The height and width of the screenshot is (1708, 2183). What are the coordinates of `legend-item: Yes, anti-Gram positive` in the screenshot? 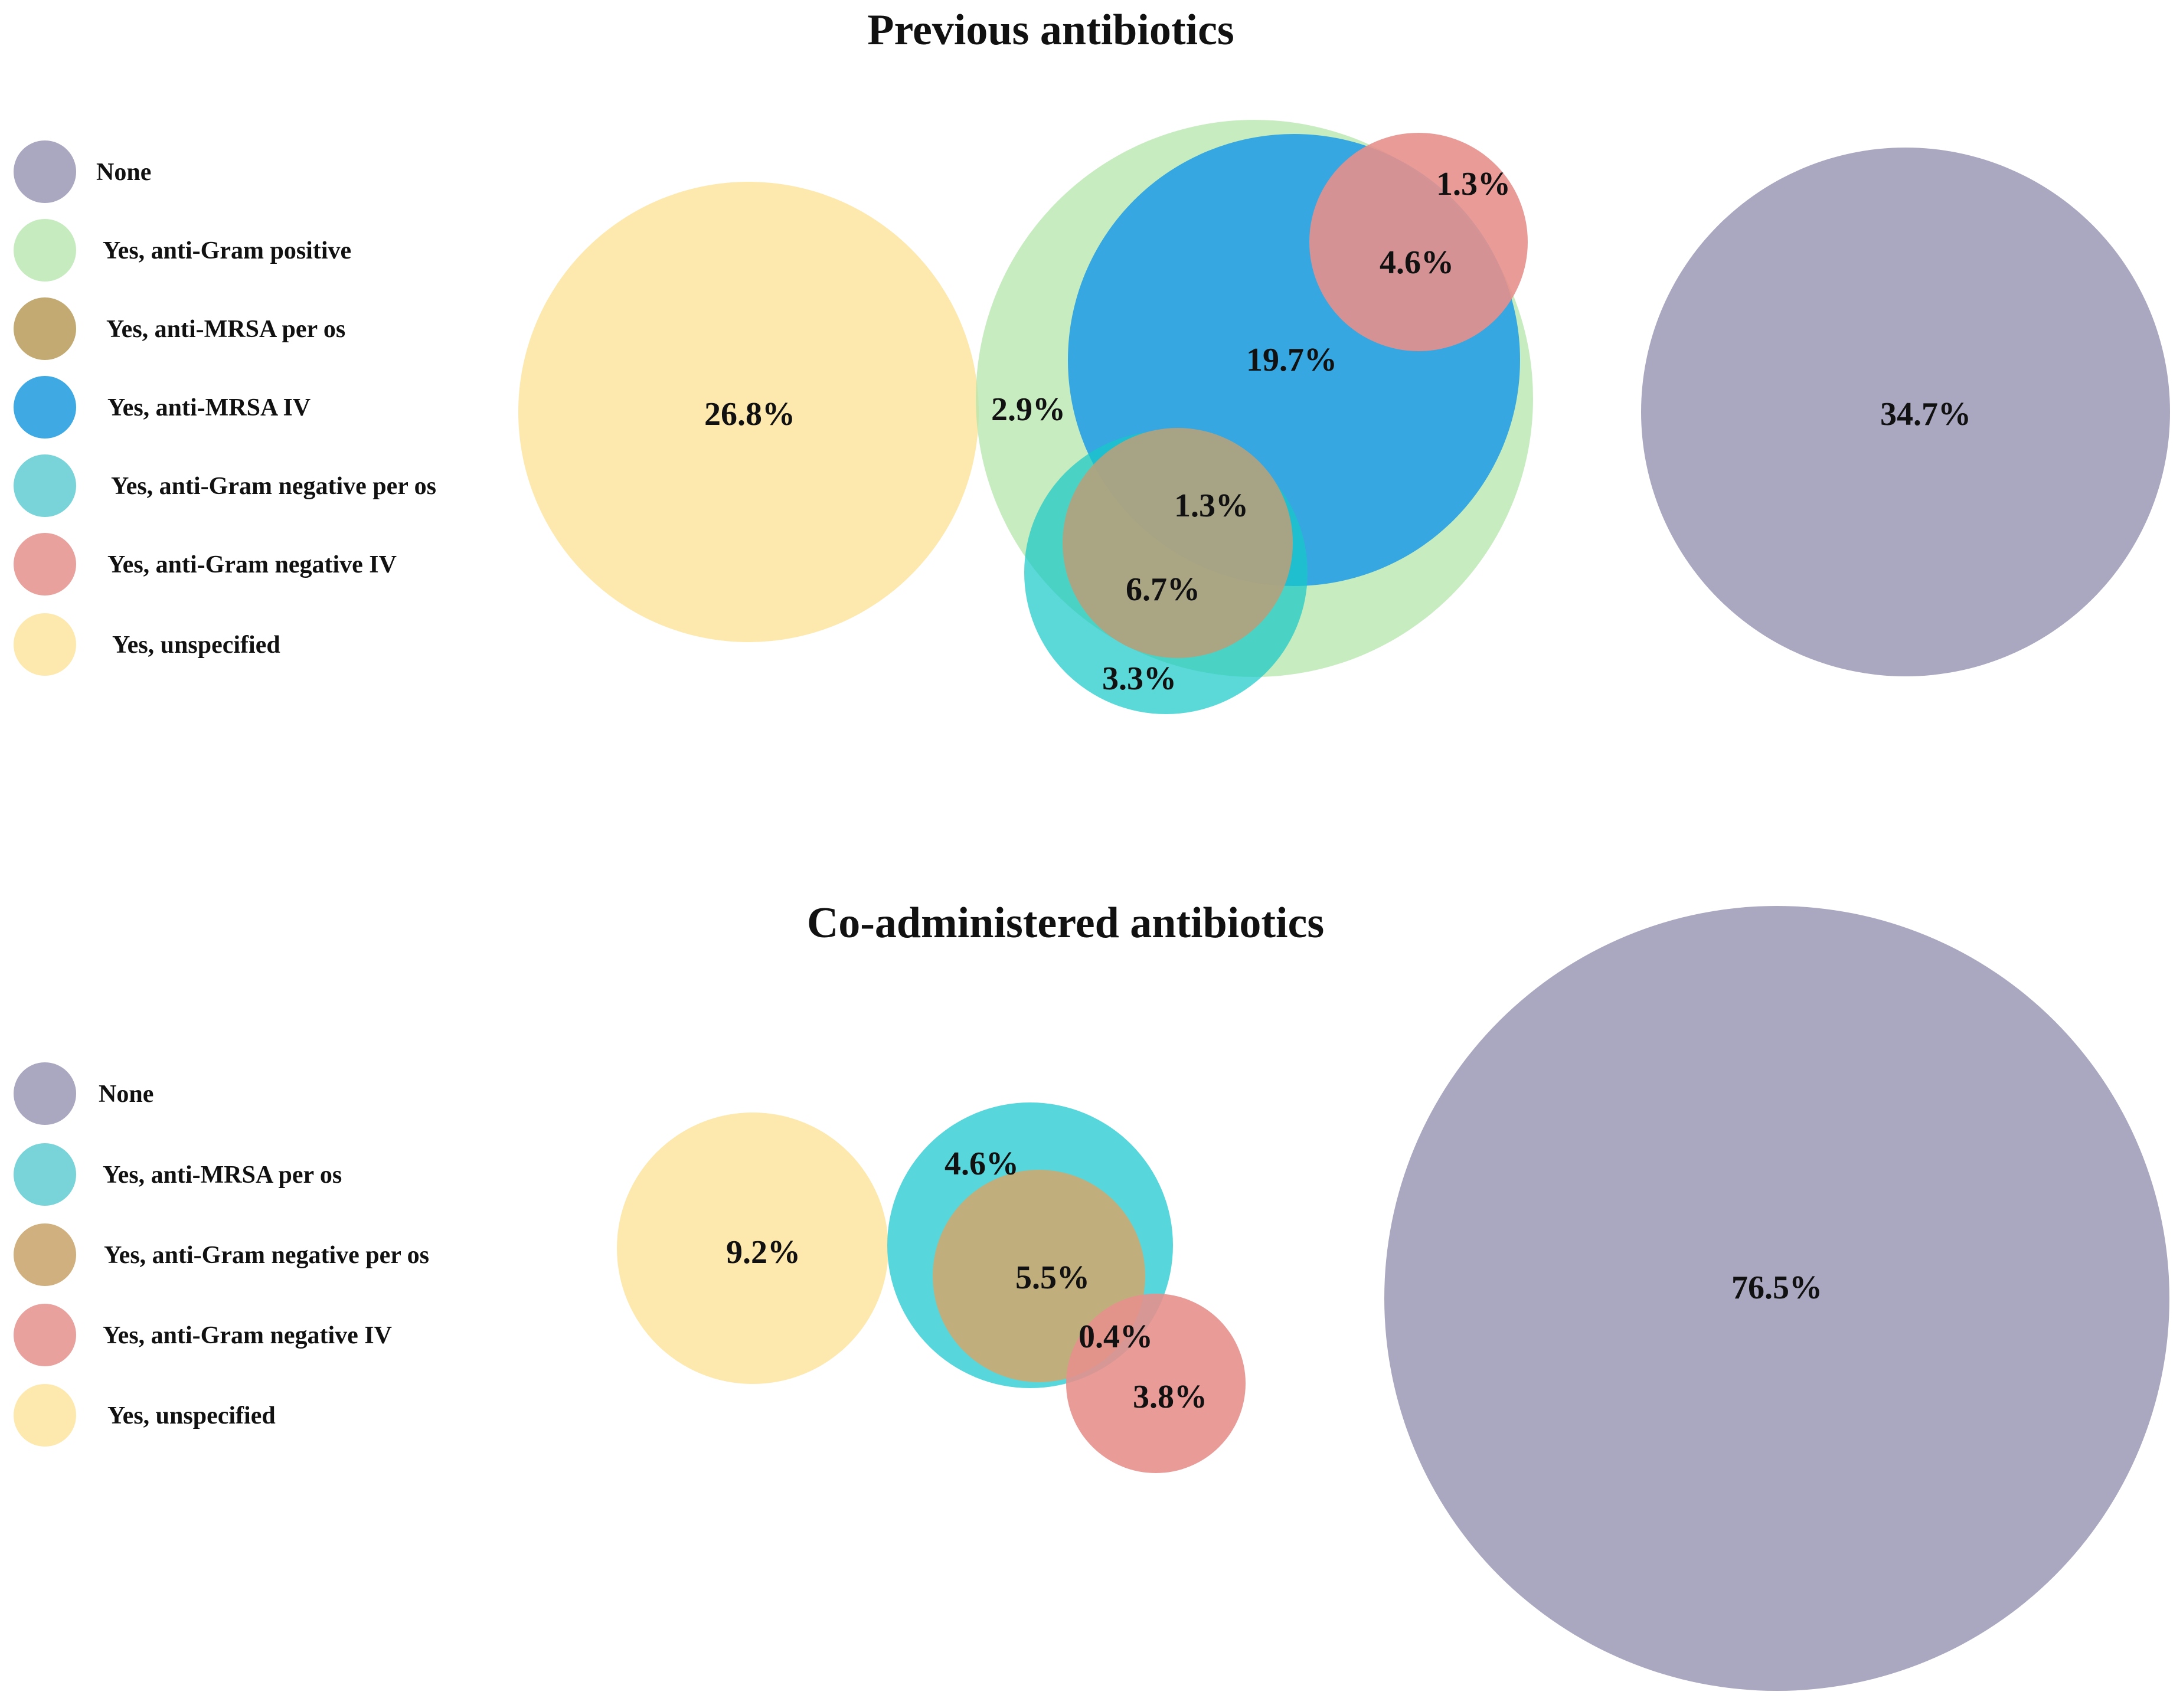 It's located at (182, 251).